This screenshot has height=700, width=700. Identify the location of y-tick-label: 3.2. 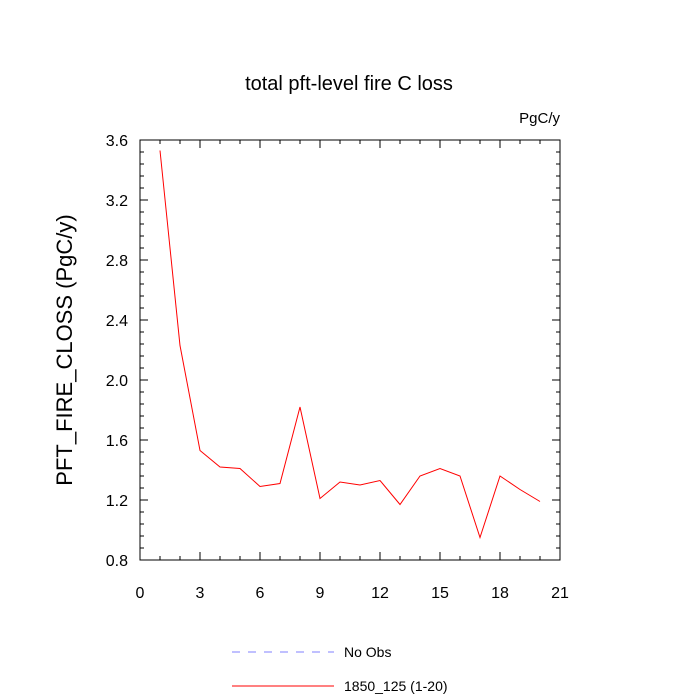
(117, 201).